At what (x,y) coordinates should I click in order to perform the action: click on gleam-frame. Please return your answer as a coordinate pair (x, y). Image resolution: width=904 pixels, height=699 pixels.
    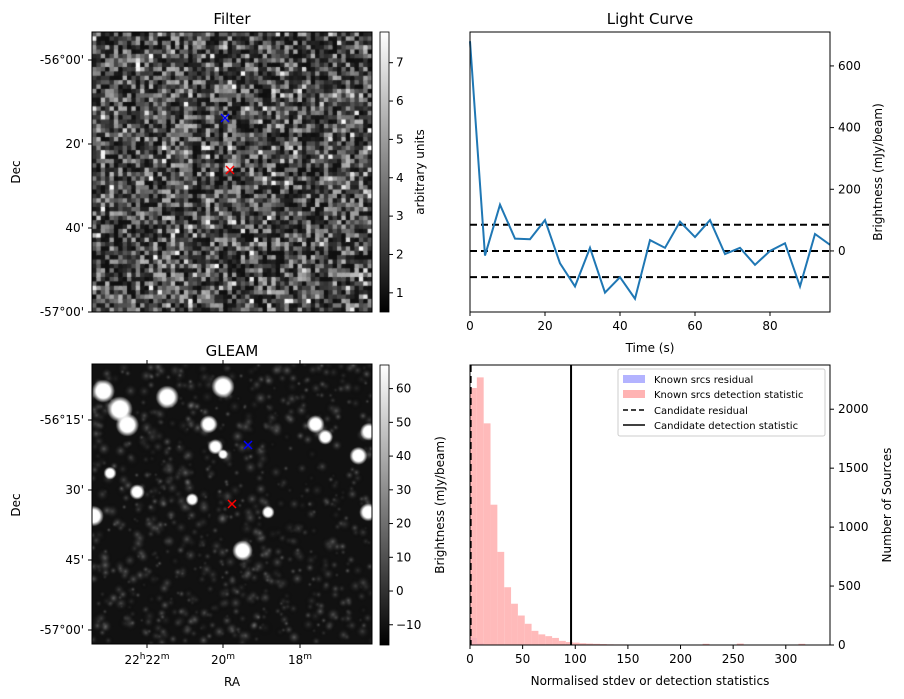
    Looking at the image, I should click on (232, 504).